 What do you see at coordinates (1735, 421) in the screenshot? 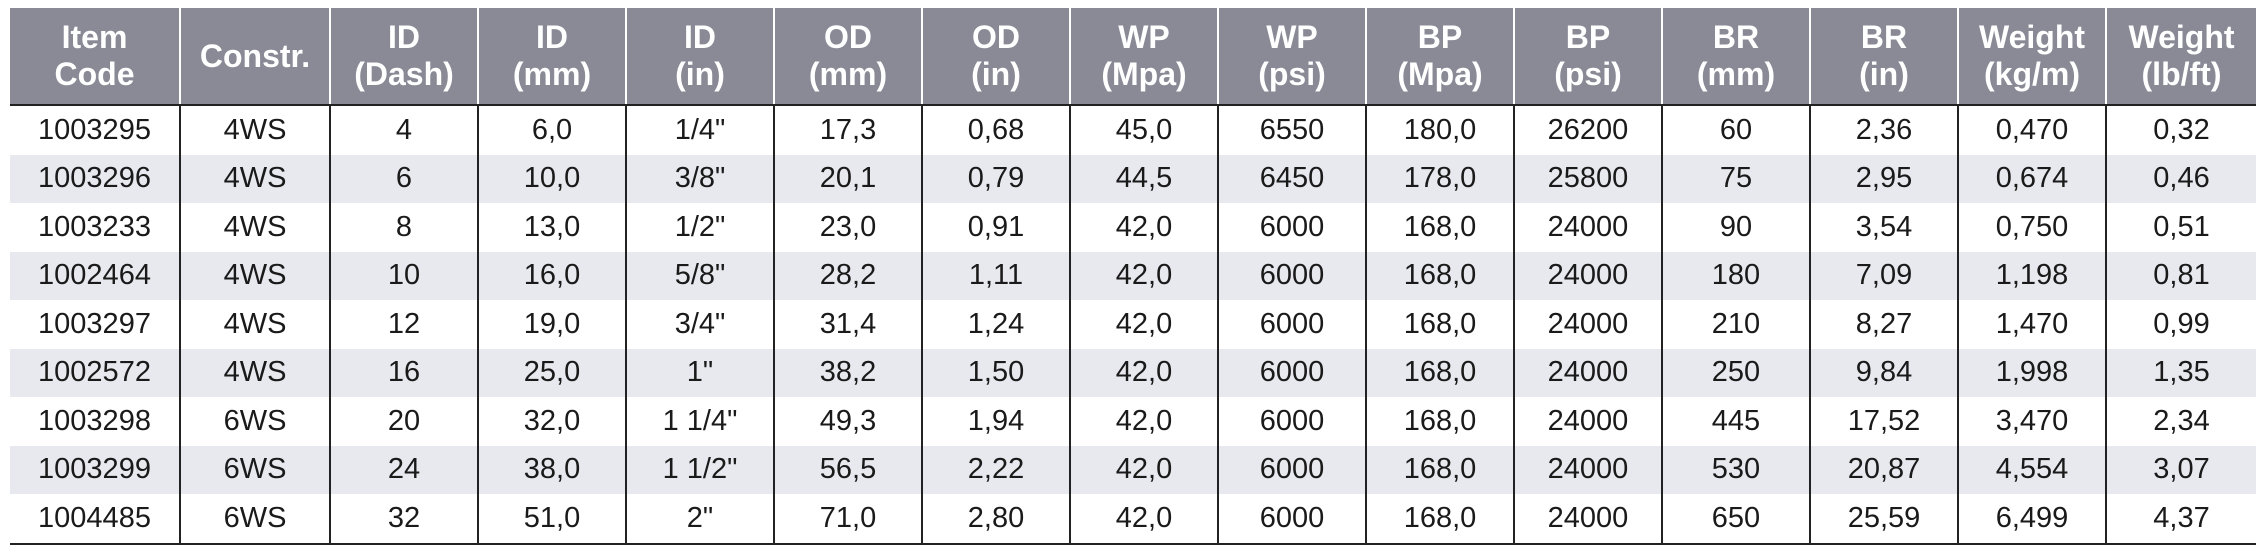
I see `br-mm-cell: 445` at bounding box center [1735, 421].